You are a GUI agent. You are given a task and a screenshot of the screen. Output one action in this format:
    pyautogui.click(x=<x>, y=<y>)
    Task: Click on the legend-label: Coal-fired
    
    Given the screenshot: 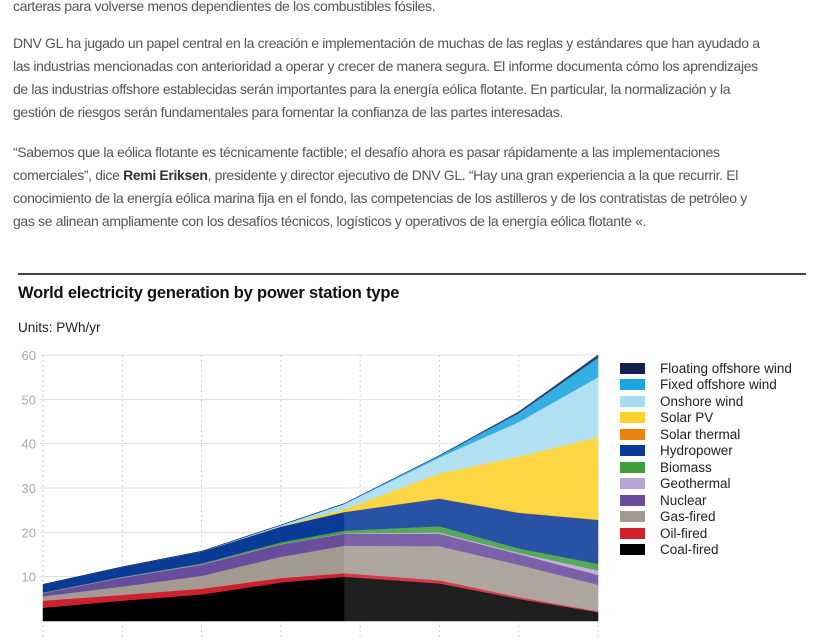 What is the action you would take?
    pyautogui.click(x=689, y=550)
    